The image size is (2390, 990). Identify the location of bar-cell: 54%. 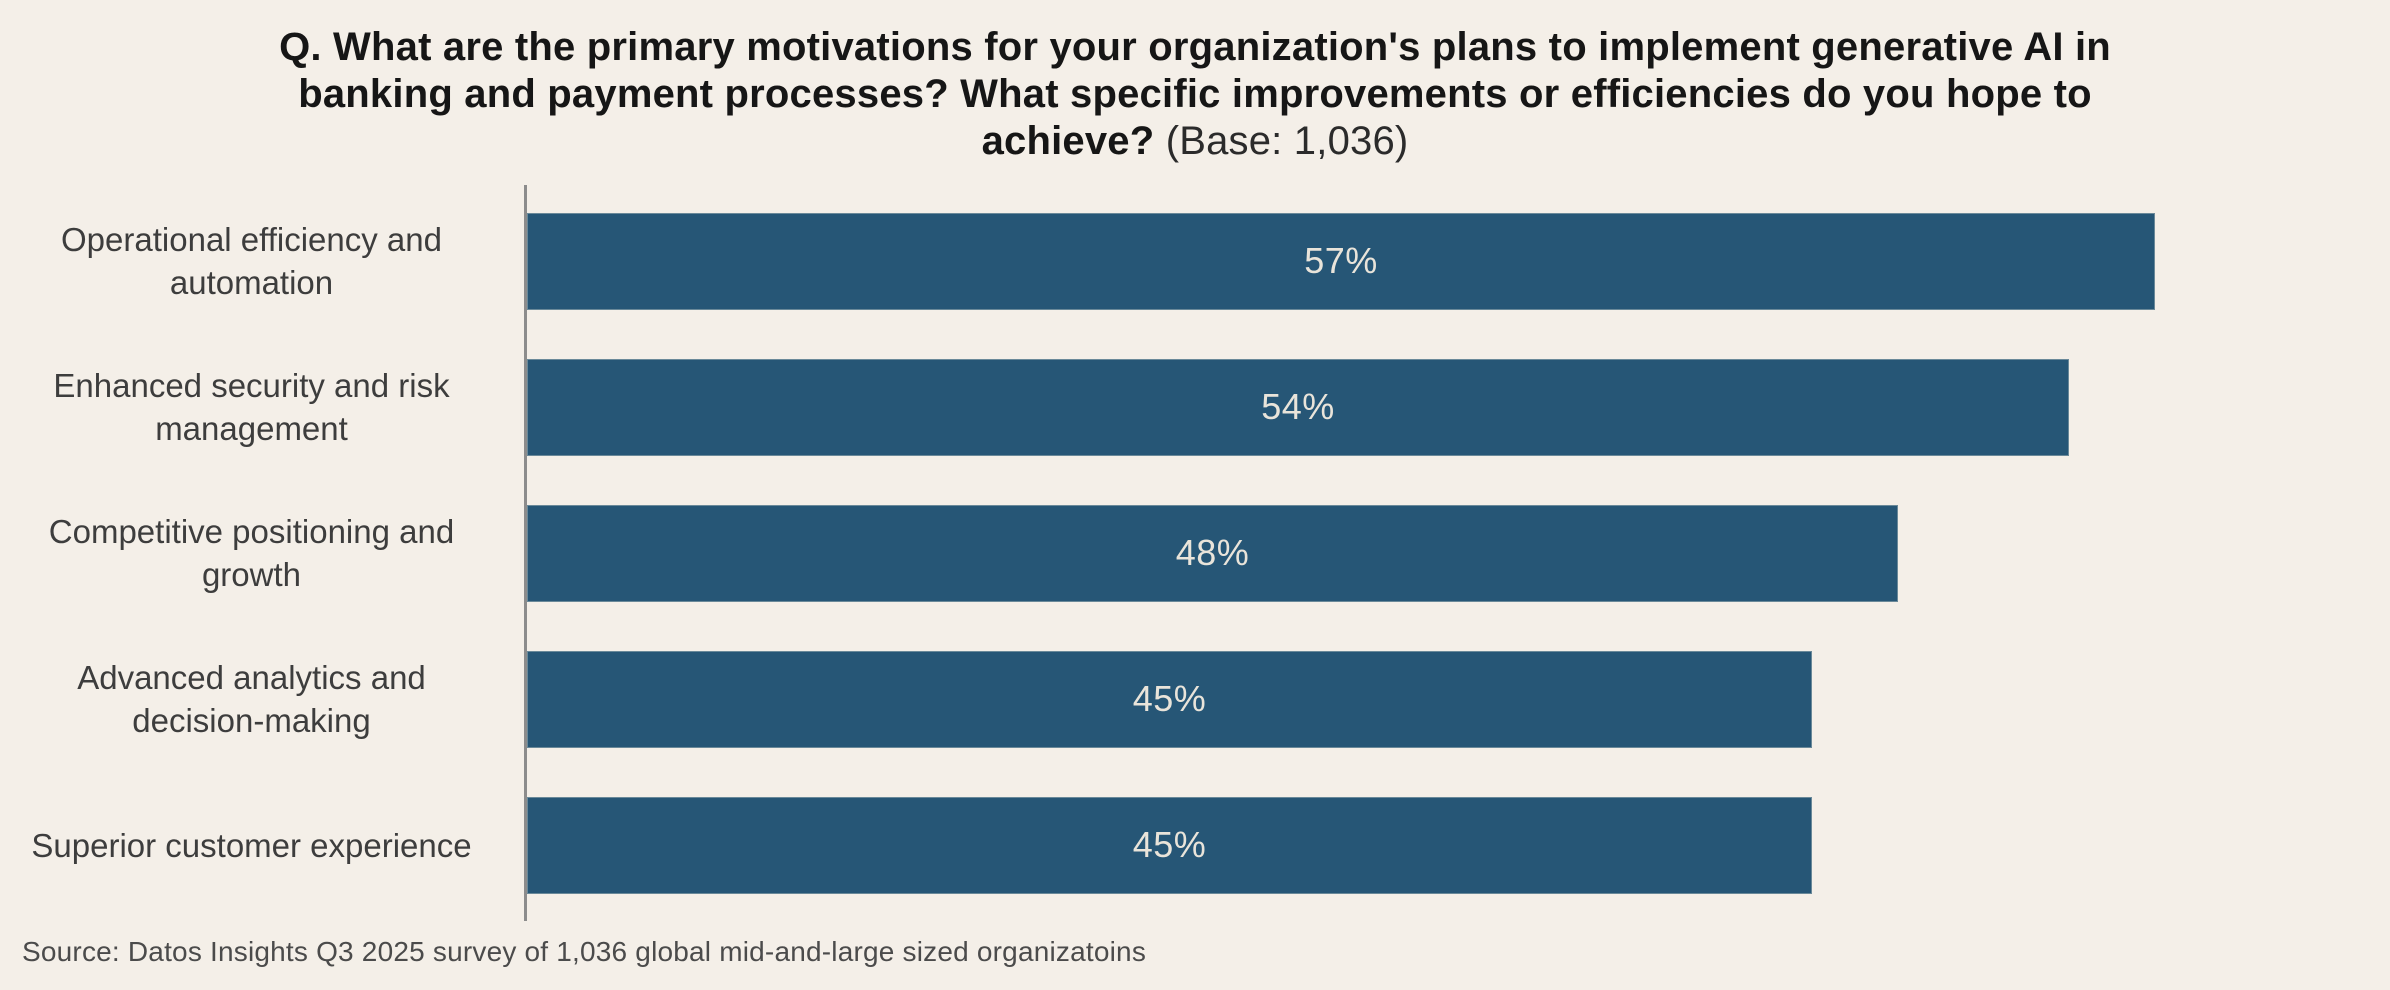
(1458, 407).